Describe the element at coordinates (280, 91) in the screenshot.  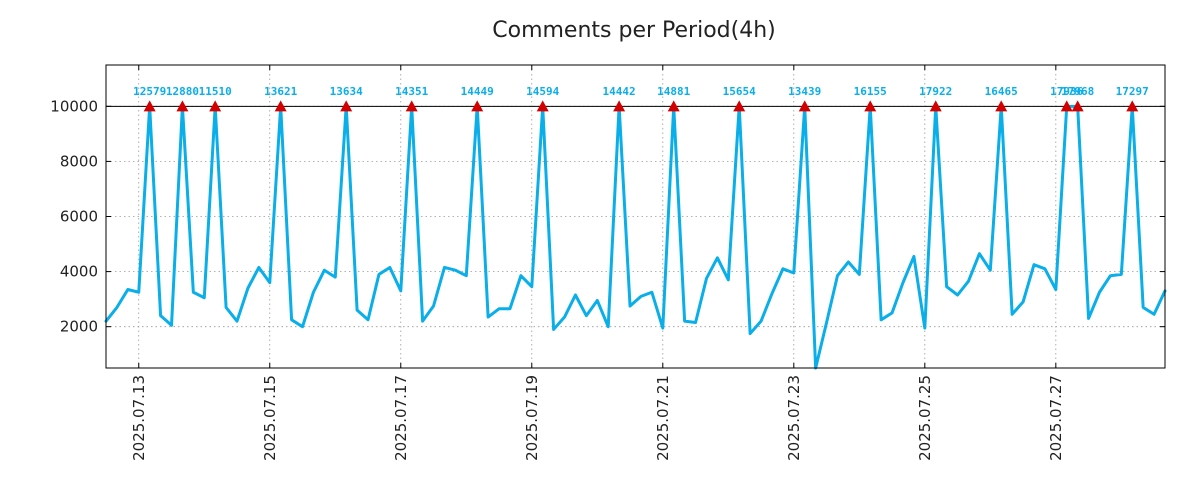
I see `peak-label: 13621` at that location.